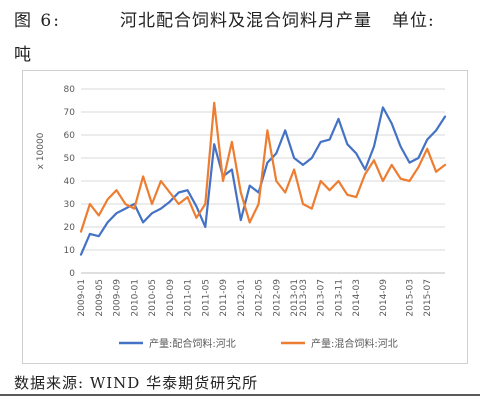 The height and width of the screenshot is (403, 480). Describe the element at coordinates (70, 113) in the screenshot. I see `y-tick-label: 70` at that location.